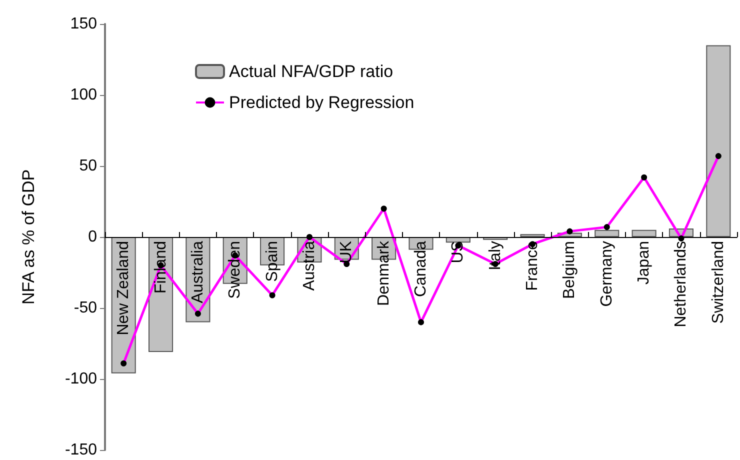 The width and height of the screenshot is (740, 460). Describe the element at coordinates (421, 269) in the screenshot. I see `x-tick-label: Canada` at that location.